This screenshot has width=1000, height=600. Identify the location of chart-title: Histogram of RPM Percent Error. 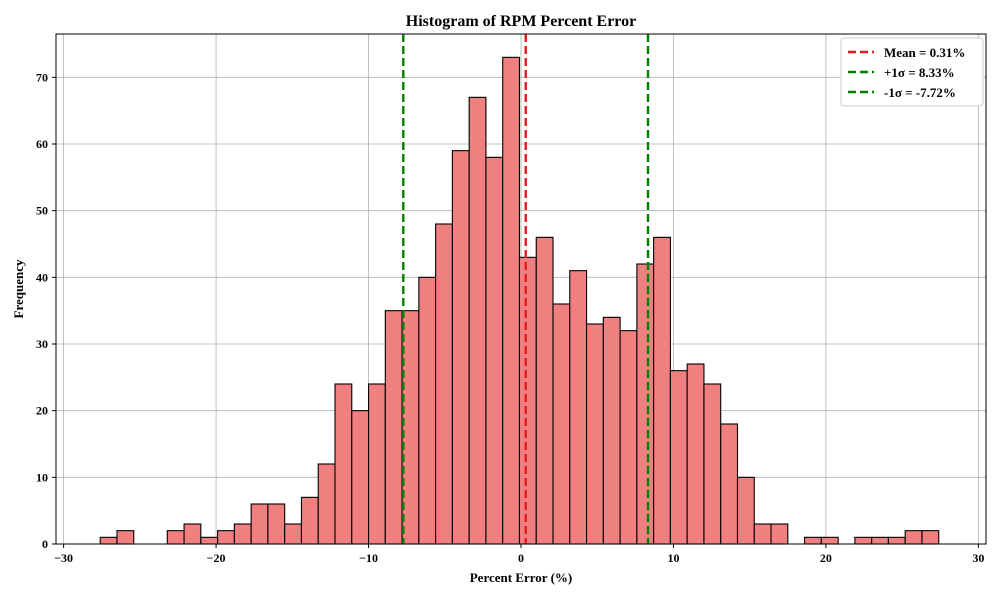
(521, 21).